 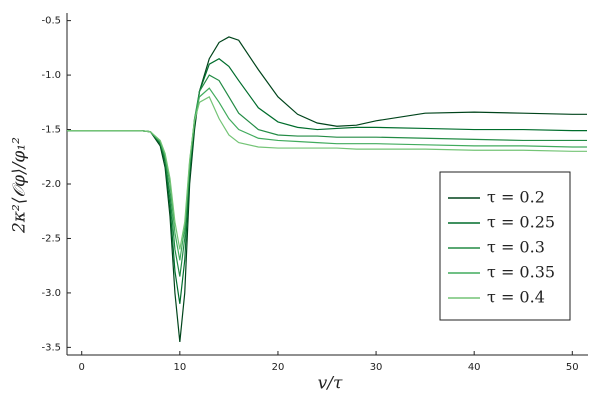 I want to click on y-tick-label: -2.5, so click(x=51, y=238).